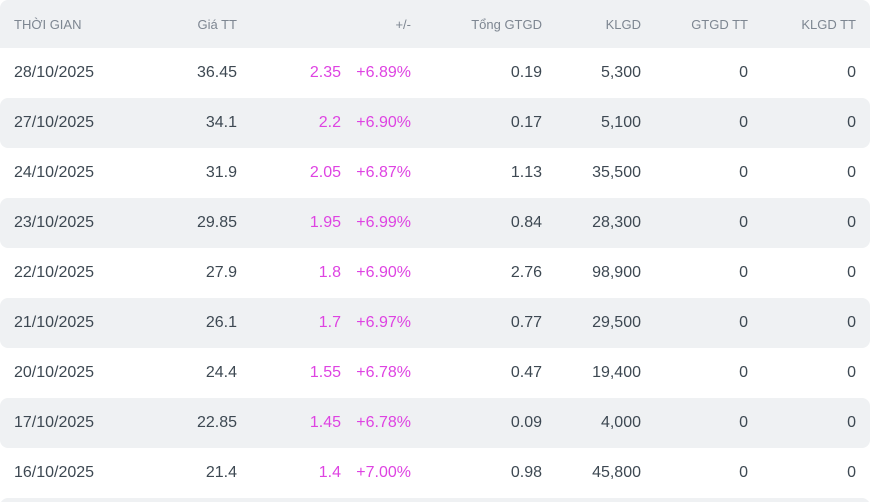 This screenshot has width=870, height=502. What do you see at coordinates (383, 472) in the screenshot?
I see `change-percent: +7.00%` at bounding box center [383, 472].